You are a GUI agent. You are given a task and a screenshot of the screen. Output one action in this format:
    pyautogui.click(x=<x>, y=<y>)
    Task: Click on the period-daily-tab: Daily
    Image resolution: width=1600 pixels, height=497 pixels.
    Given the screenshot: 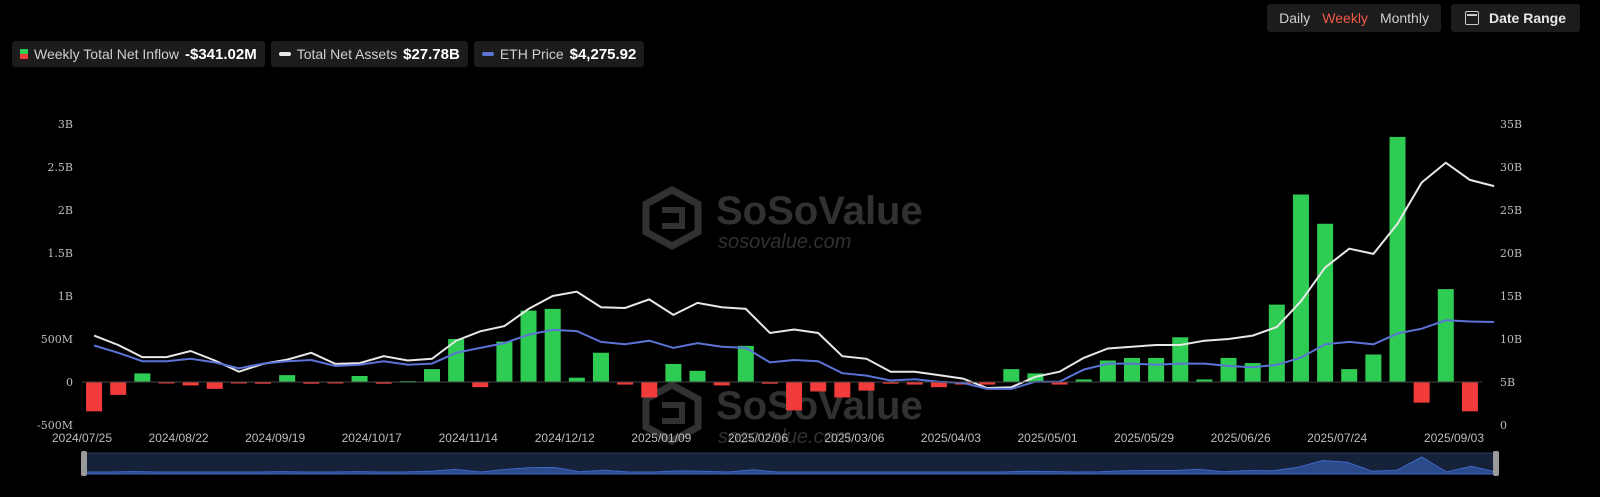 What is the action you would take?
    pyautogui.click(x=1295, y=18)
    